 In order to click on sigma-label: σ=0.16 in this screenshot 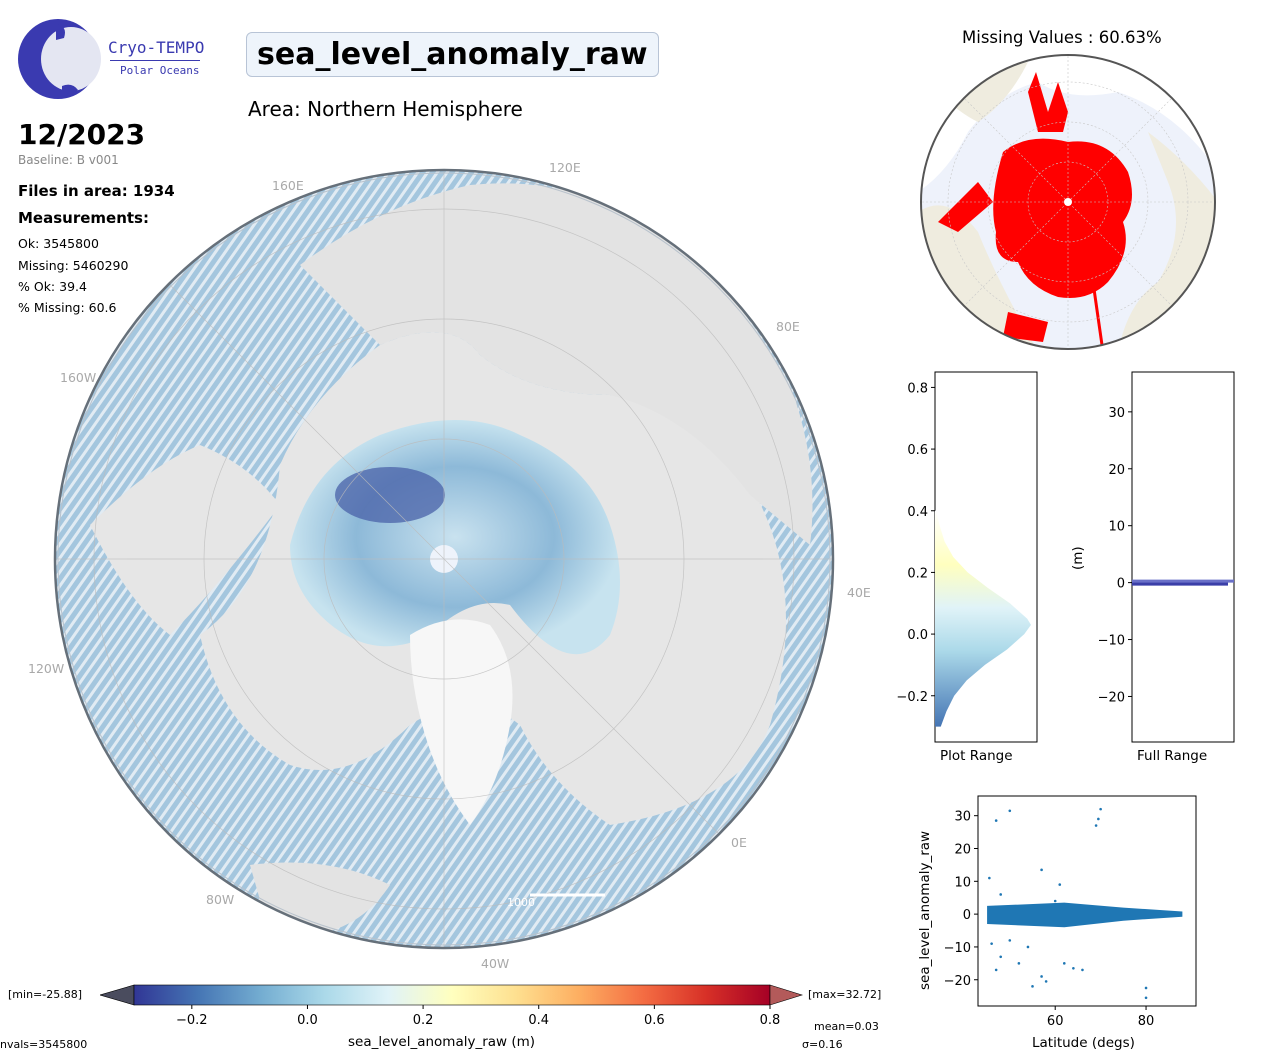, I will do `click(822, 1044)`.